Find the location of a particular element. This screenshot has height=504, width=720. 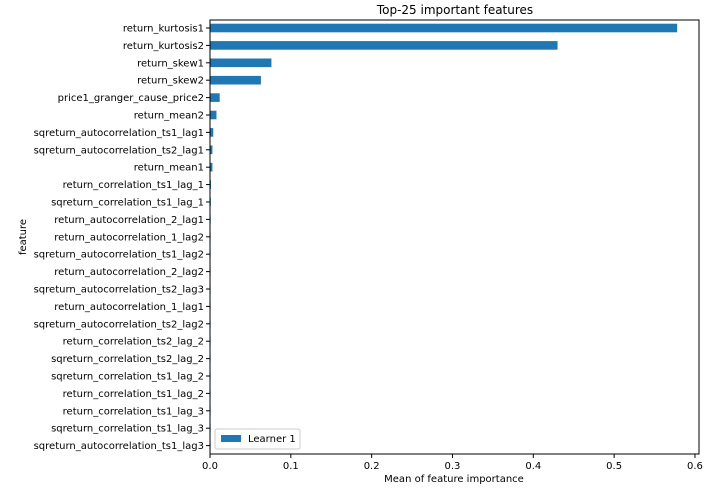

category-label: return_autocorrelation_2_lag1 is located at coordinates (129, 220).